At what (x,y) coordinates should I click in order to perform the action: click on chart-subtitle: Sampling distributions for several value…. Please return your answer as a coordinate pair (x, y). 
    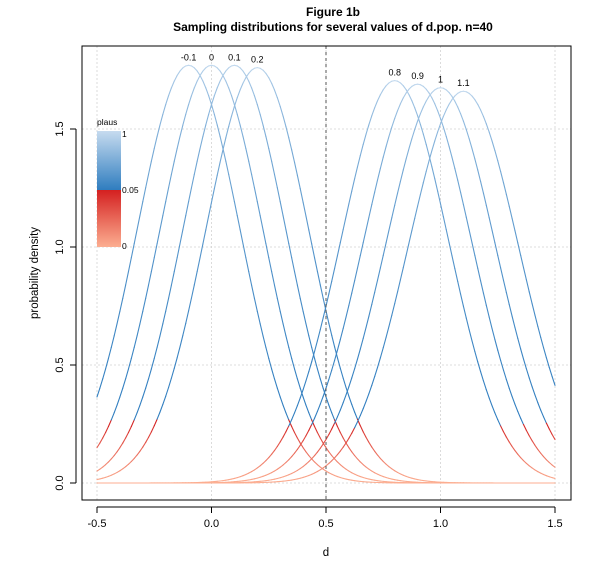
    Looking at the image, I should click on (333, 27).